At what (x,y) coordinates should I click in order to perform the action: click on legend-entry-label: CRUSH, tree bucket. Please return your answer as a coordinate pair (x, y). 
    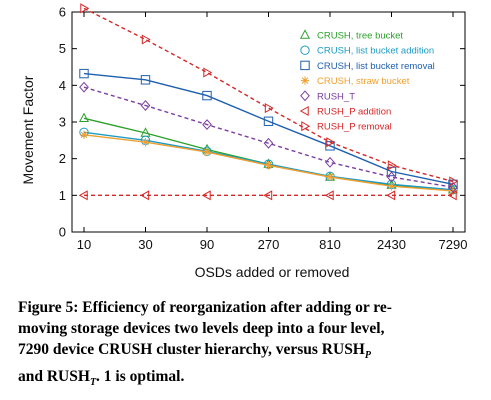
    Looking at the image, I should click on (360, 36).